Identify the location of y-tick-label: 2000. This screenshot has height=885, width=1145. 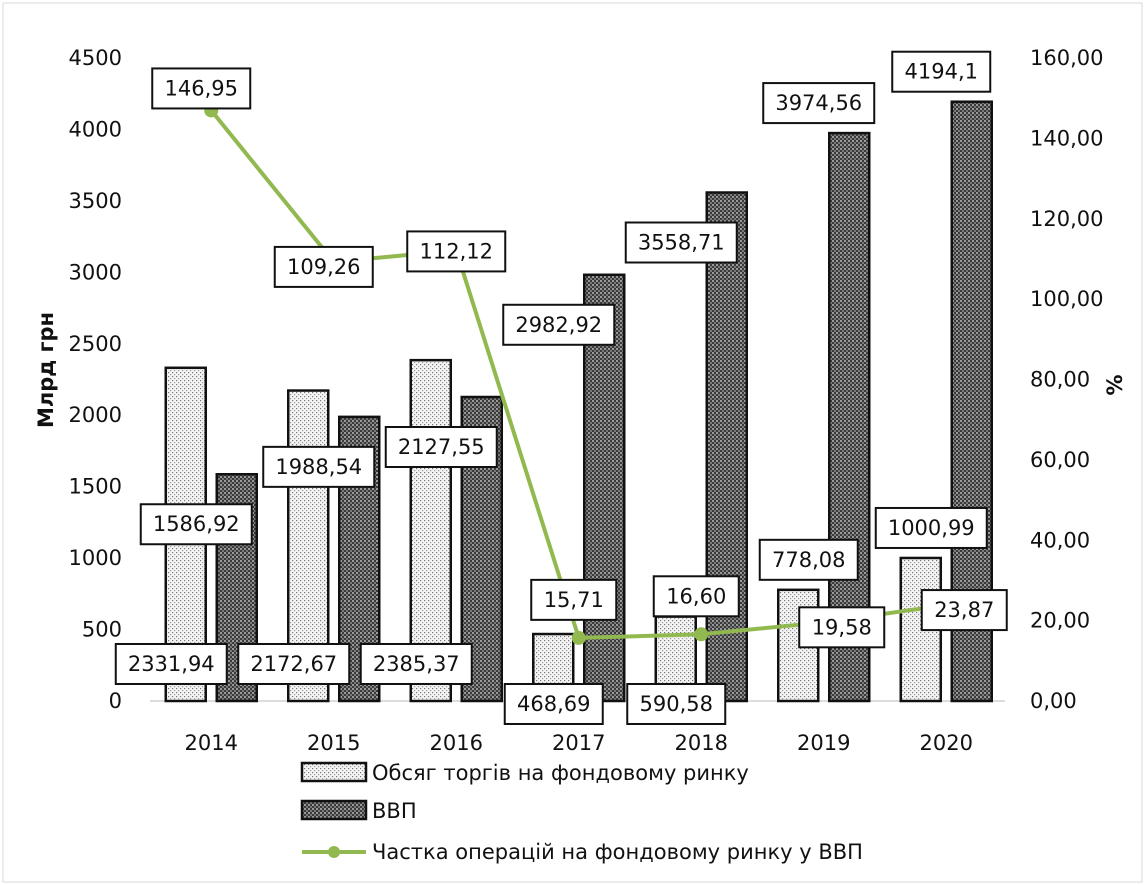
(95, 415).